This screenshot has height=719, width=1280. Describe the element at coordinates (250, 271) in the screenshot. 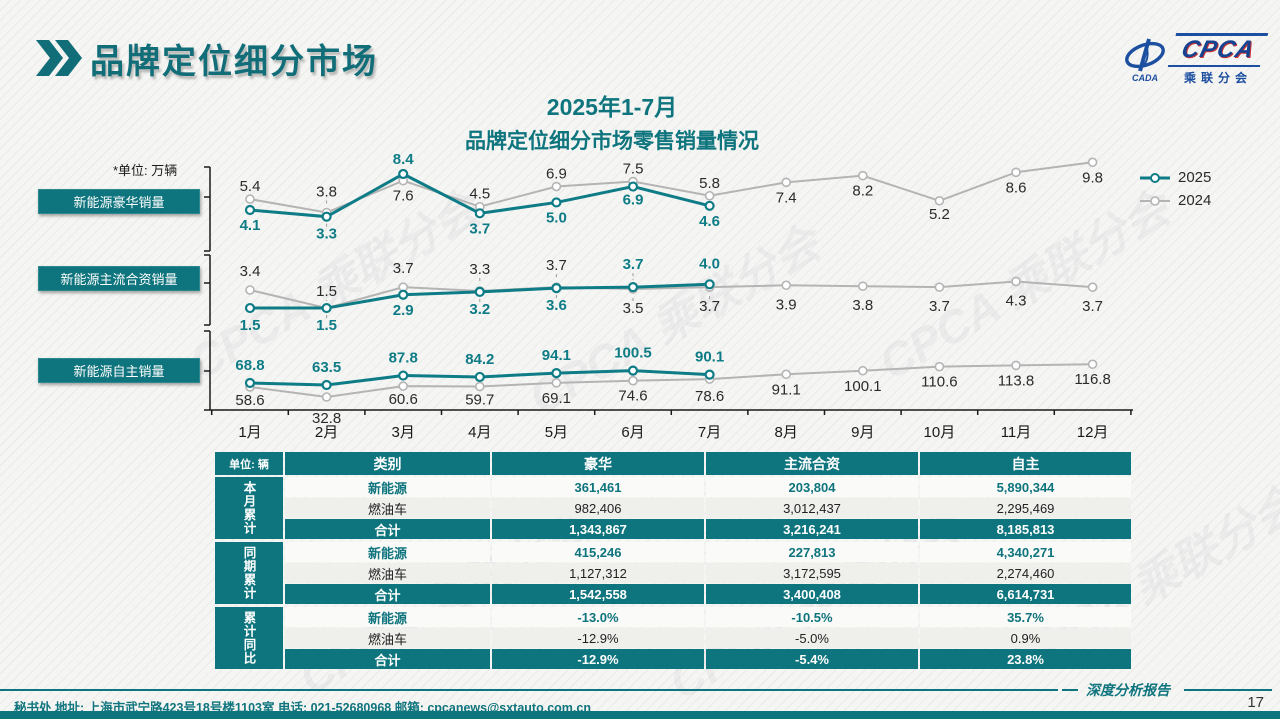

I see `chart-value-label: 3.4` at that location.